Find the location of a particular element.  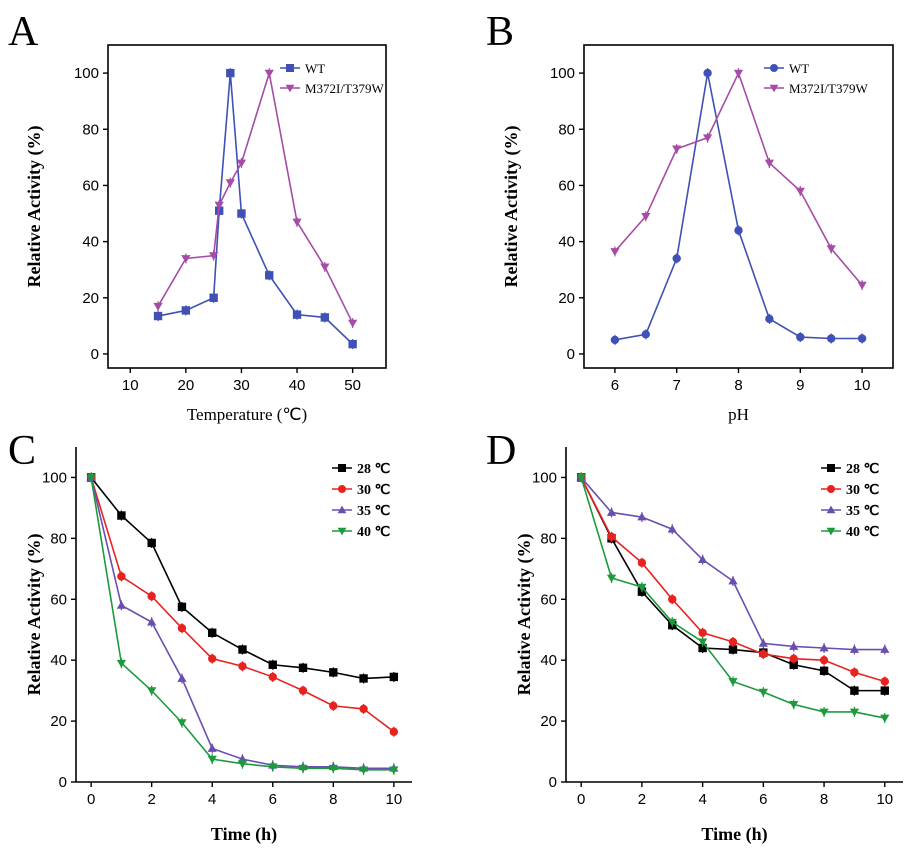

x-tick-label: 50 is located at coordinates (352, 385).